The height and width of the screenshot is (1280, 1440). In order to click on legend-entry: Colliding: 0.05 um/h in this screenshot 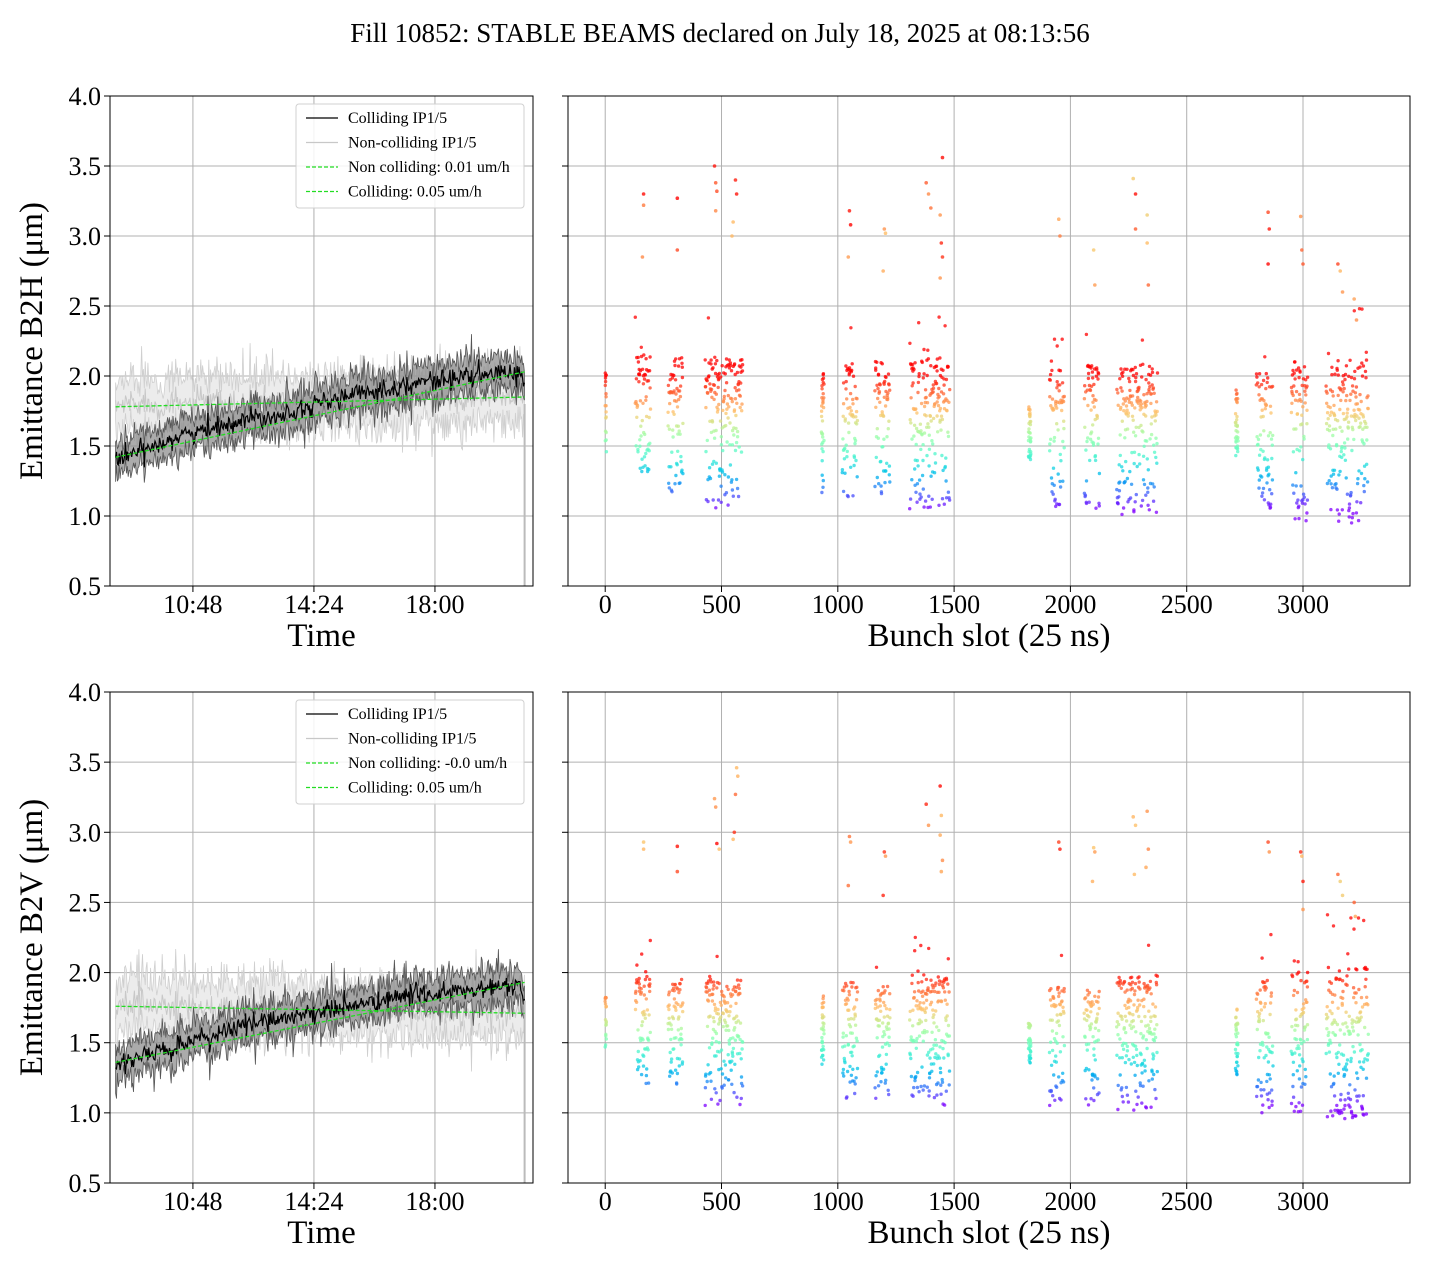, I will do `click(415, 788)`.